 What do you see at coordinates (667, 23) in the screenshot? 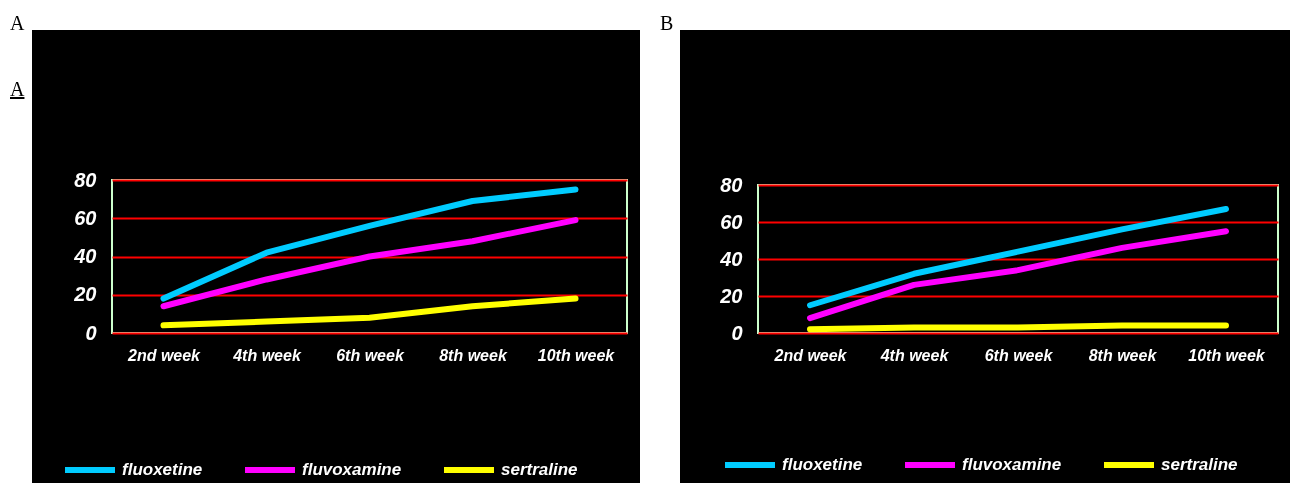
I see `chart-title: B` at bounding box center [667, 23].